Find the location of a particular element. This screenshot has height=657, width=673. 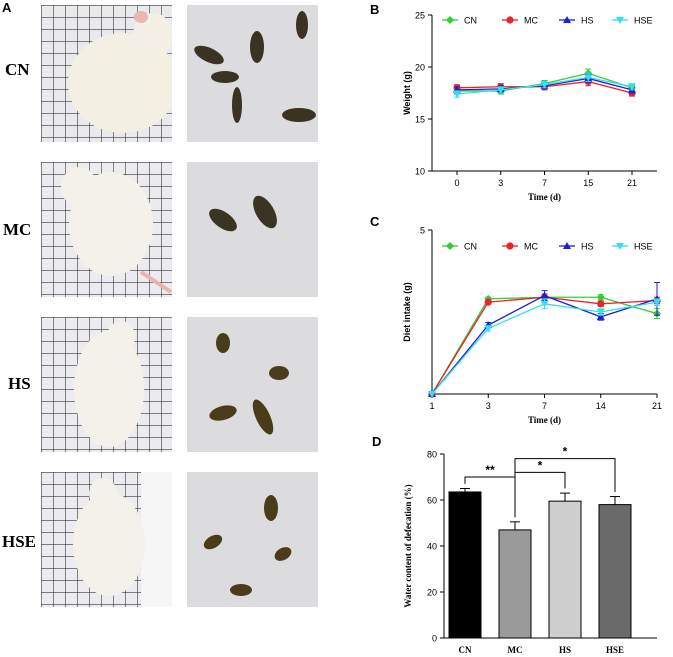

bar-mc is located at coordinates (515, 584).